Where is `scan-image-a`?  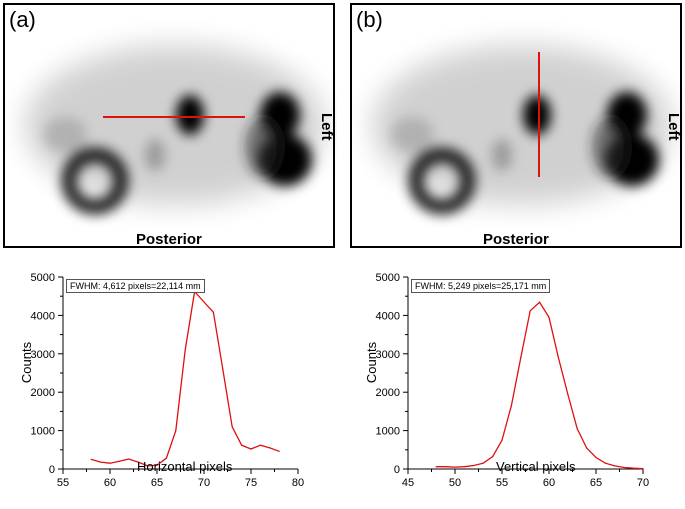 scan-image-a is located at coordinates (175, 130).